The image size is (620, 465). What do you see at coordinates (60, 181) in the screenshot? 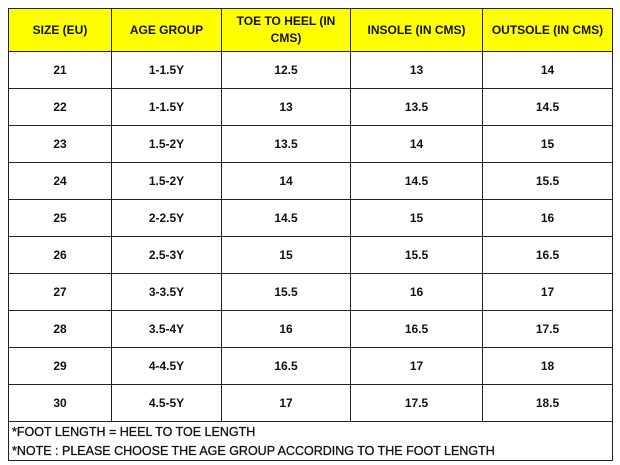
I see `table-cell: 24` at bounding box center [60, 181].